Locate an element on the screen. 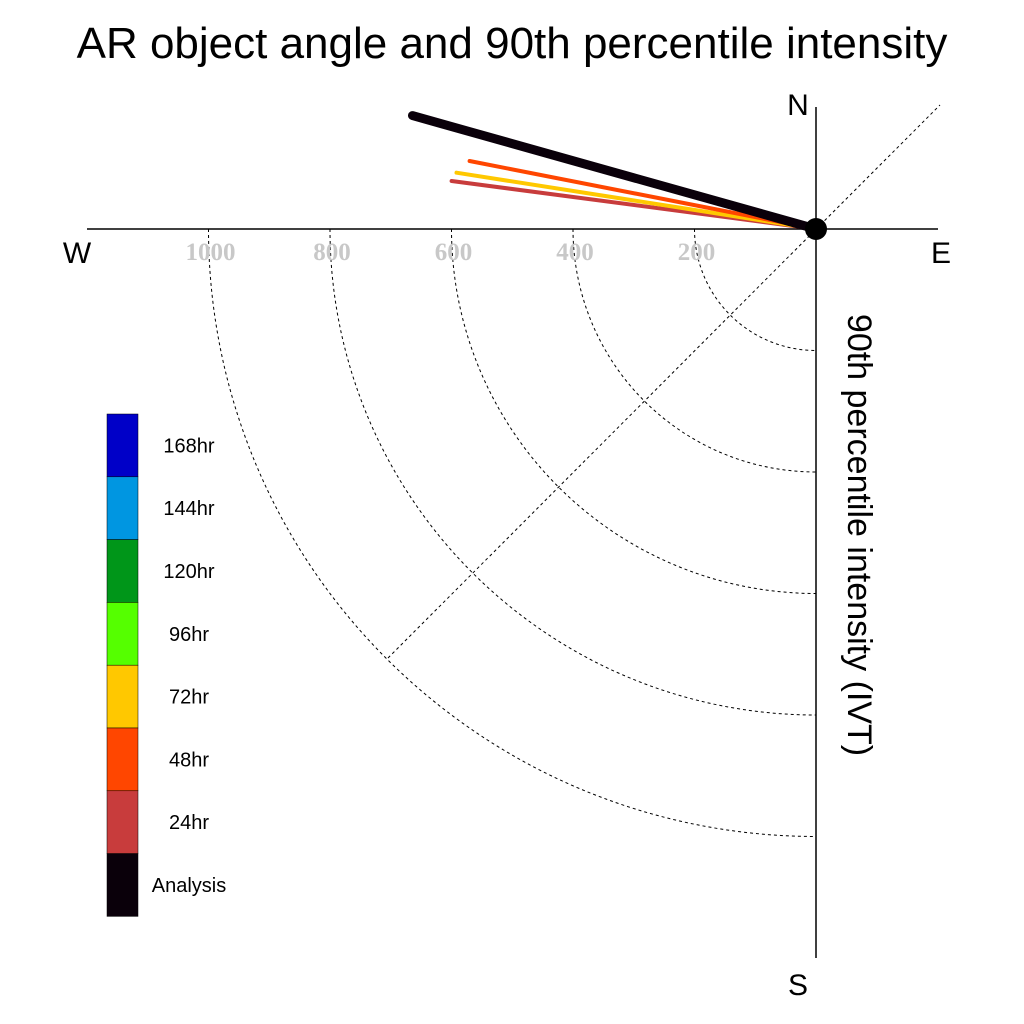 Image resolution: width=1024 pixels, height=1024 pixels. series-layer is located at coordinates (614, 172).